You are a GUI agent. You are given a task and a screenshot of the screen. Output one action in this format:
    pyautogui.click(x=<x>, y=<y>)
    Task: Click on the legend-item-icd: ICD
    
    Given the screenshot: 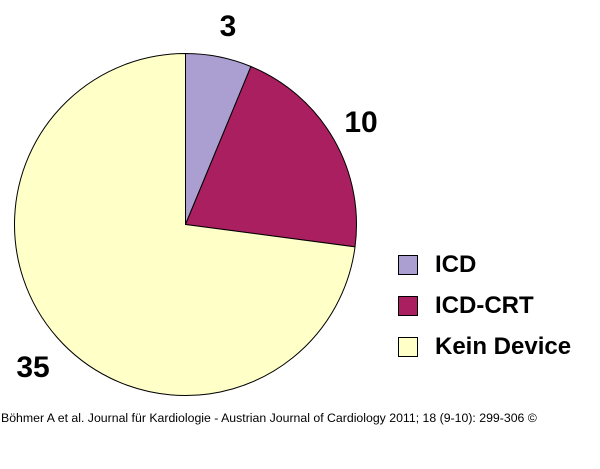 What is the action you would take?
    pyautogui.click(x=484, y=264)
    